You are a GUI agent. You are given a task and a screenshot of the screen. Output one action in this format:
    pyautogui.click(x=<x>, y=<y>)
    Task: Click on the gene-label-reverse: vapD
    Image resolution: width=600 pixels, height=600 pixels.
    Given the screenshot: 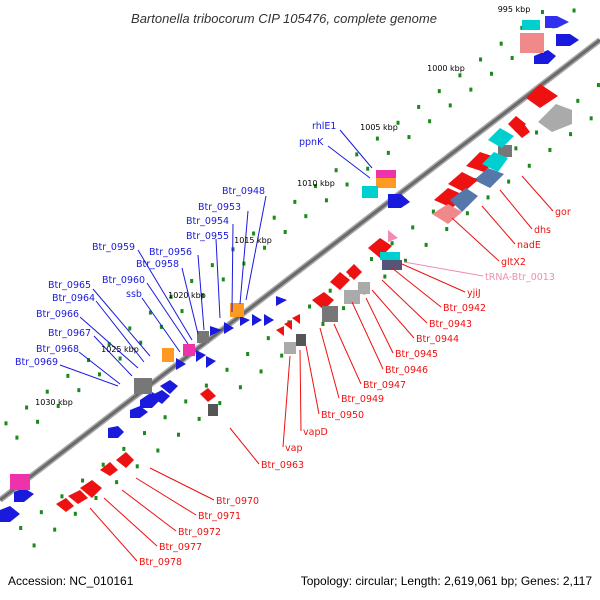 What is the action you would take?
    pyautogui.click(x=315, y=432)
    